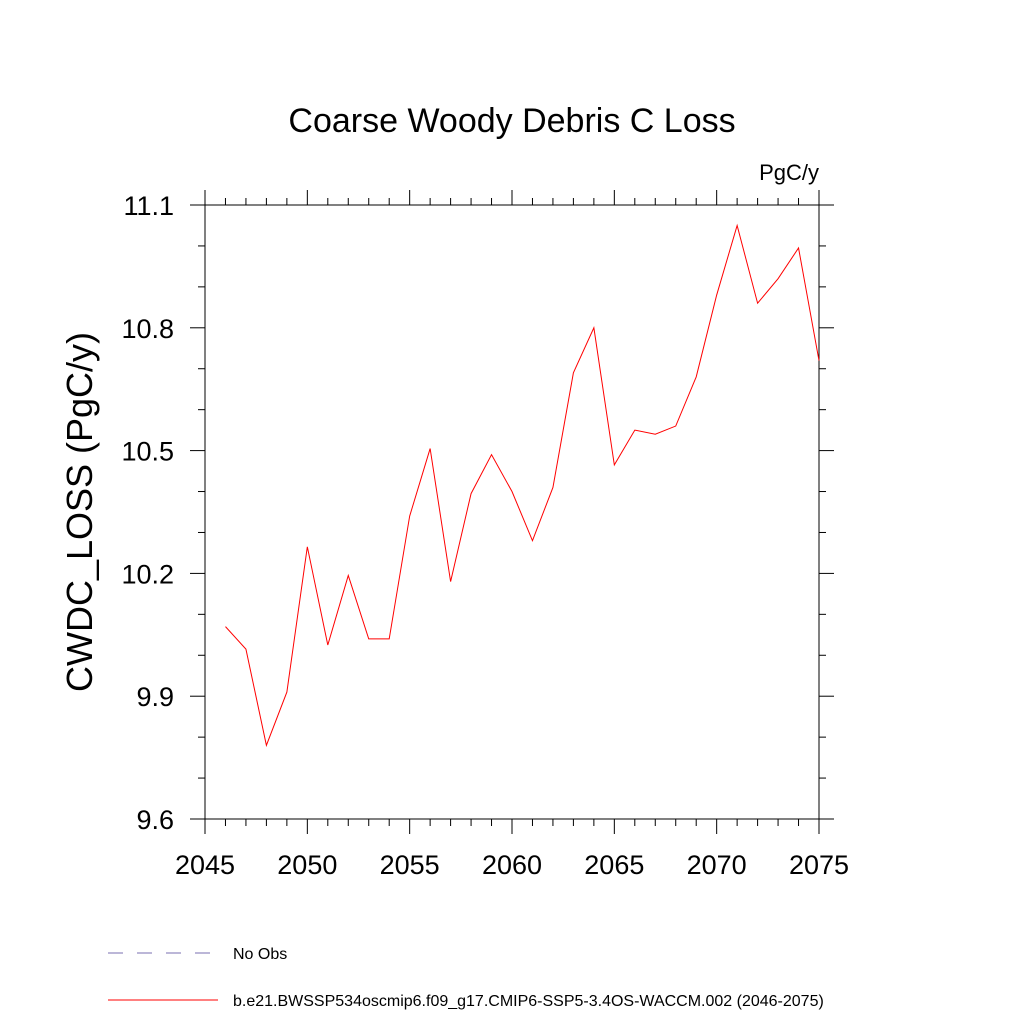 The height and width of the screenshot is (1024, 1024). I want to click on y-axis-label: CWDC_LOSS (PgC/y), so click(79, 512).